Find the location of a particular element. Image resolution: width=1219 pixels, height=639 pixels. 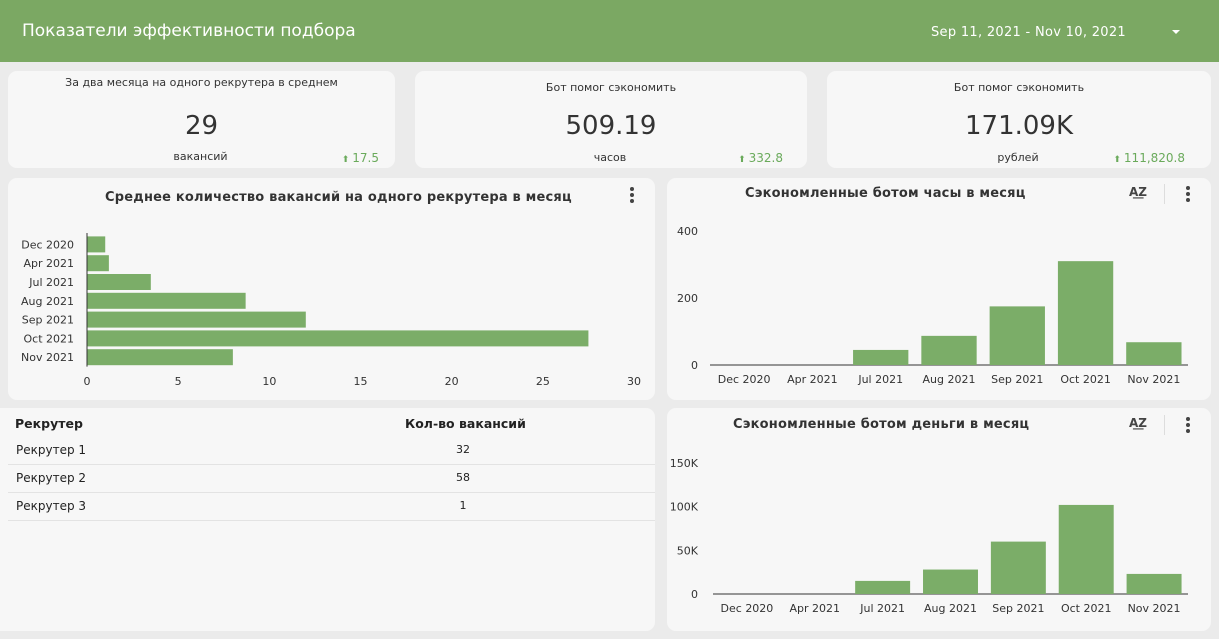

x-tick-label: 25 is located at coordinates (543, 381).